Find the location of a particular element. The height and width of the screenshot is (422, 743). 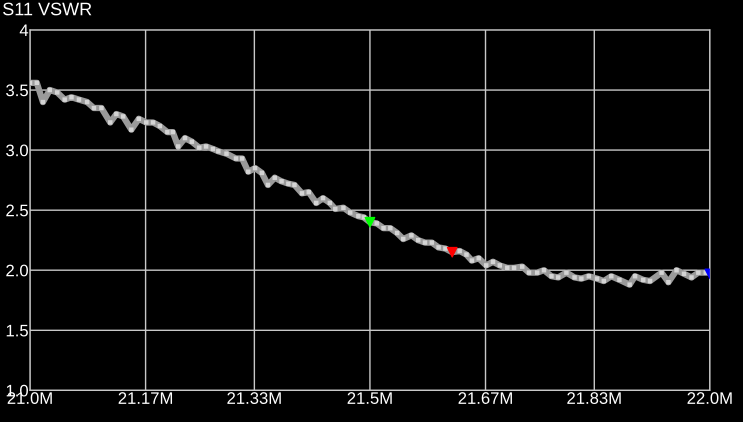

y-tick-label: 1.5 is located at coordinates (17, 330).